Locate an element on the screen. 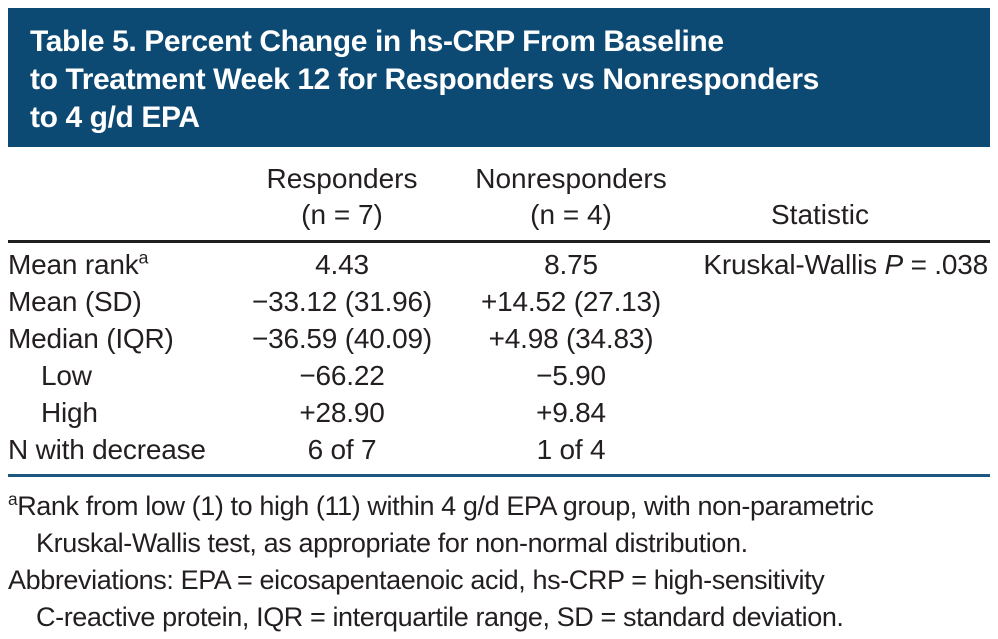 The image size is (998, 639). responders-value: +28.90 is located at coordinates (342, 412).